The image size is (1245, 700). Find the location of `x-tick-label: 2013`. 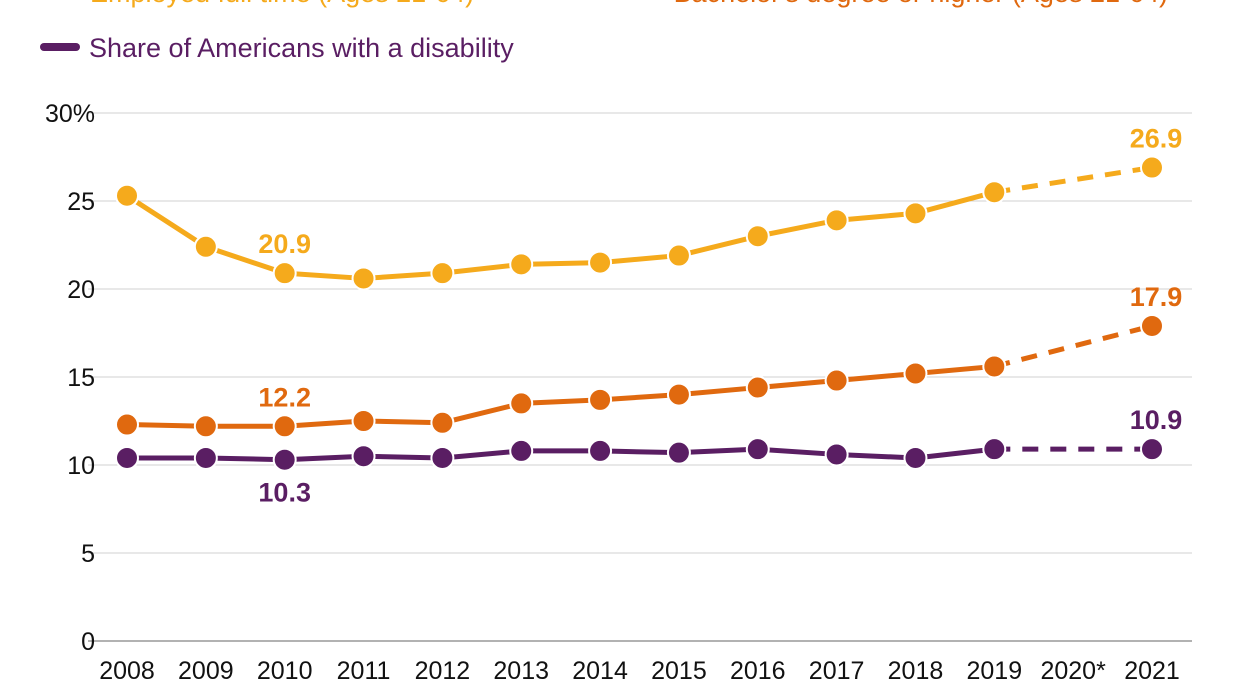

x-tick-label: 2013 is located at coordinates (521, 671).